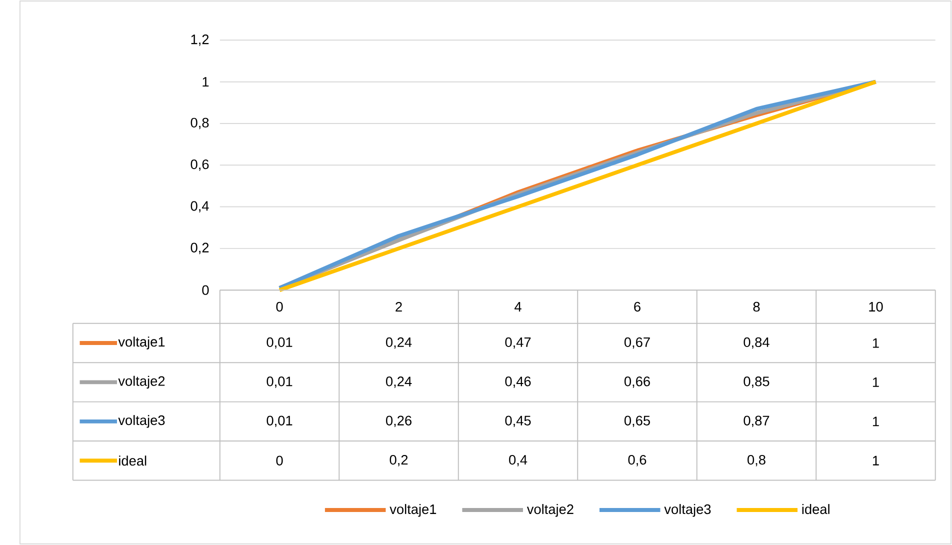  What do you see at coordinates (399, 422) in the screenshot?
I see `data-label: 0,26` at bounding box center [399, 422].